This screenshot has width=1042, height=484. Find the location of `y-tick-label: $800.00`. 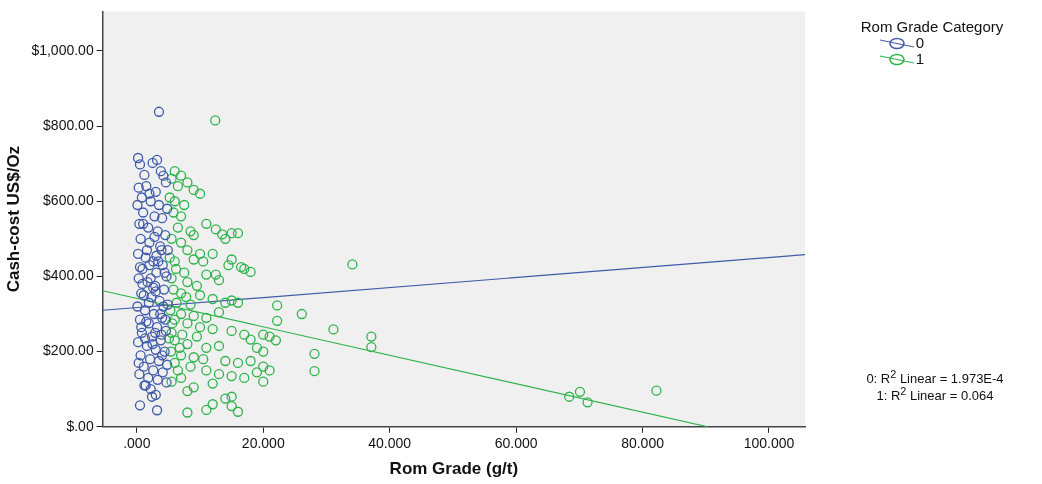

y-tick-label: $800.00 is located at coordinates (68, 124).